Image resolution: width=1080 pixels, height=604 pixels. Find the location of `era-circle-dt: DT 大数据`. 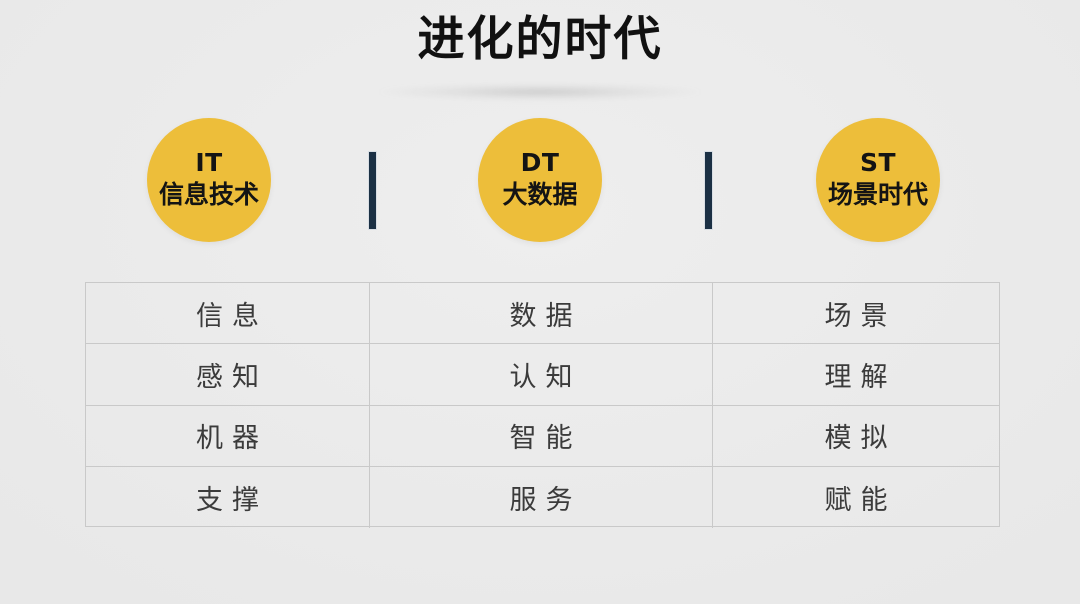

era-circle-dt: DT 大数据 is located at coordinates (540, 180).